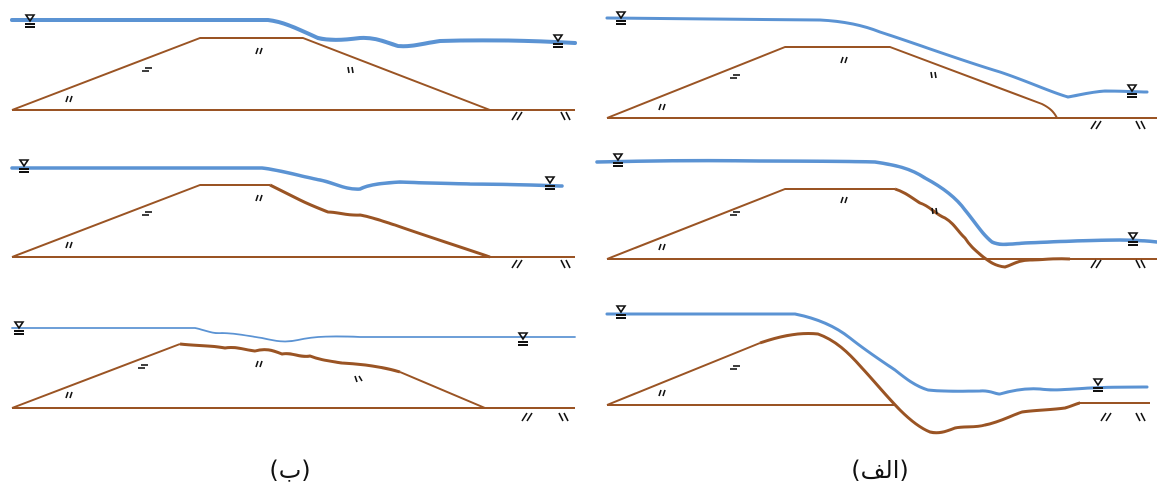  What do you see at coordinates (880, 470) in the screenshot?
I see `caption-right: (الف)` at bounding box center [880, 470].